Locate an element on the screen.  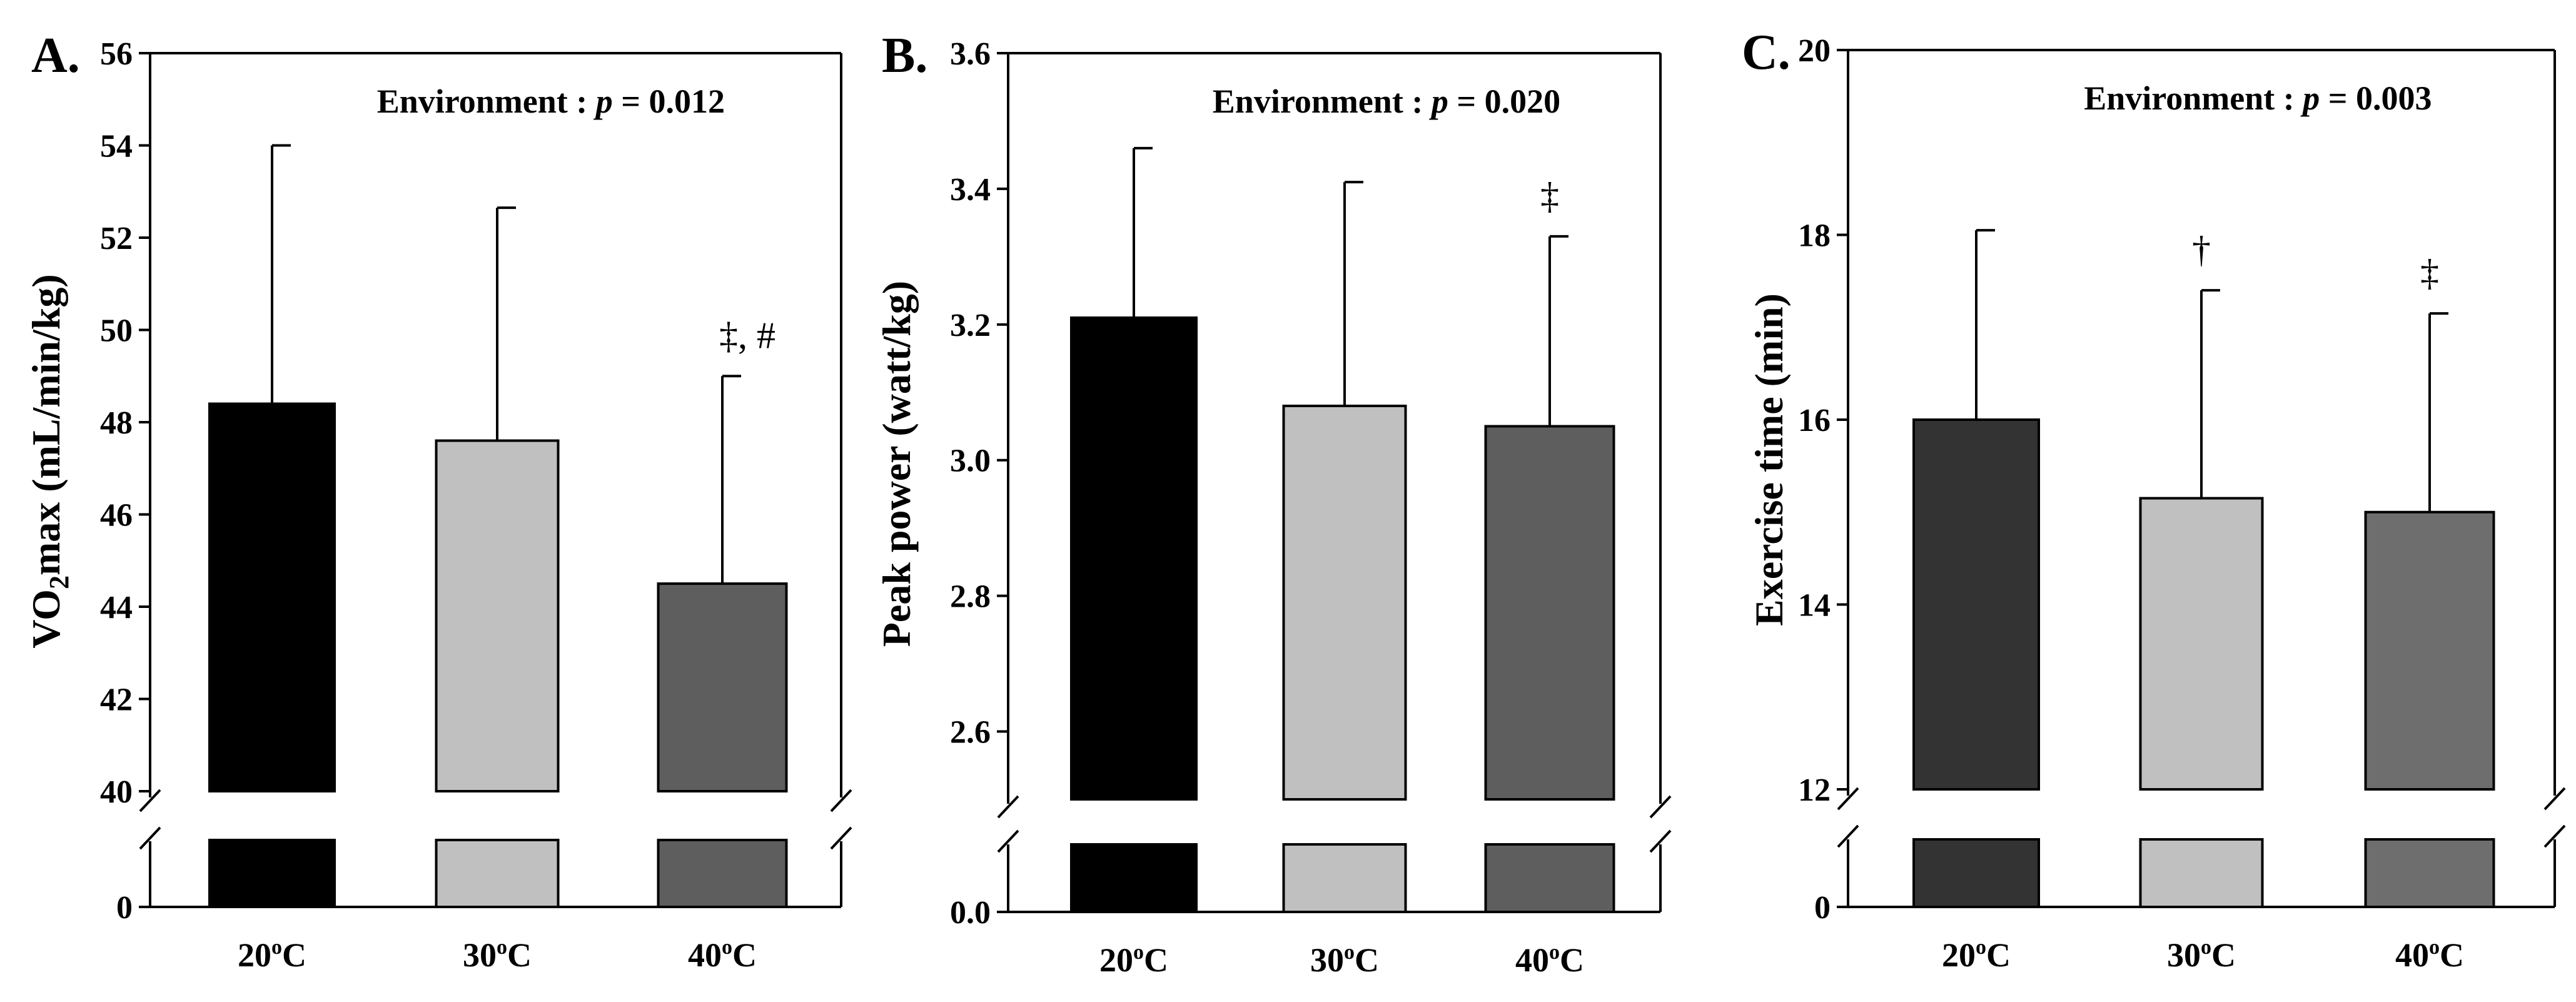
y-tick-label: 3.6 is located at coordinates (970, 54).